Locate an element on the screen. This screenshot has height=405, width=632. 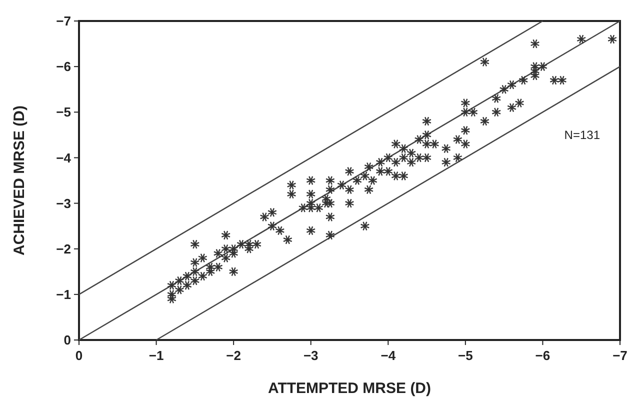
x-axis-title: ATTEMPTED MRSE (D) is located at coordinates (350, 388).